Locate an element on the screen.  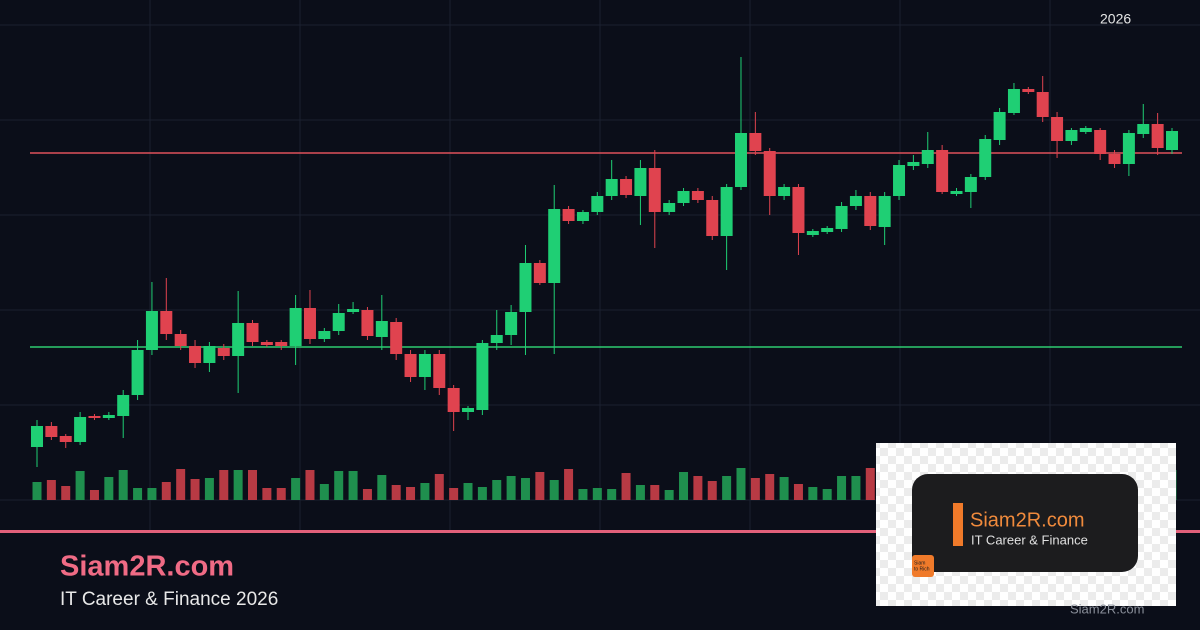
brand-subtitle: IT Career & Finance 2026 is located at coordinates (169, 599).